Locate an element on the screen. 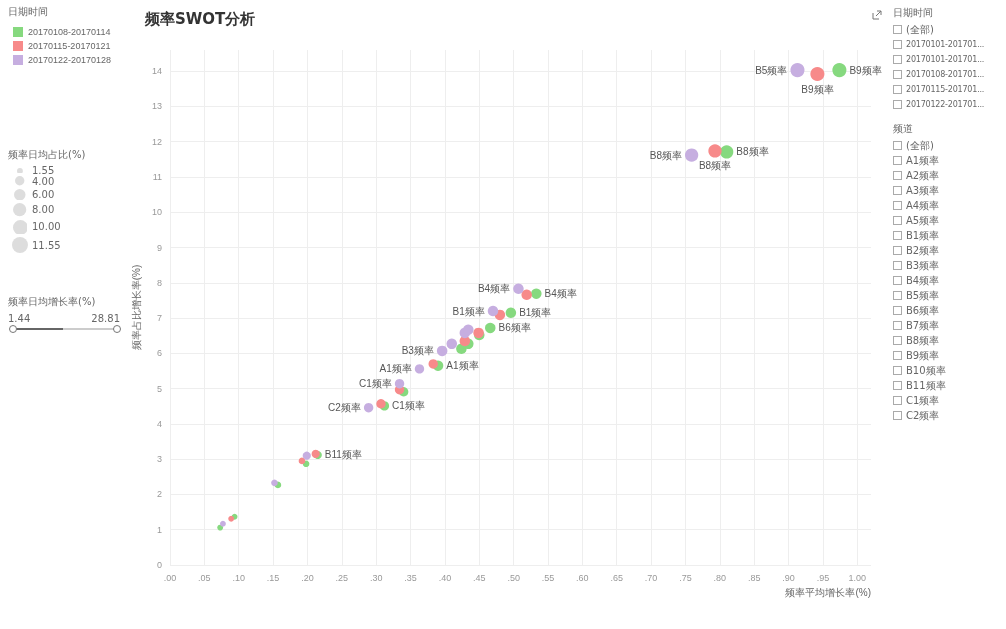 This screenshot has height=629, width=1006. x-tick-label: .80 is located at coordinates (720, 577).